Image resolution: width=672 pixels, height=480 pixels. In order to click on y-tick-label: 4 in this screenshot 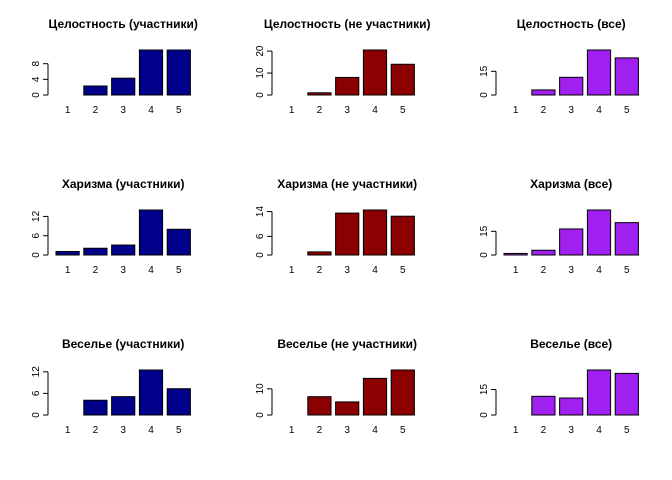, I will do `click(36, 79)`.